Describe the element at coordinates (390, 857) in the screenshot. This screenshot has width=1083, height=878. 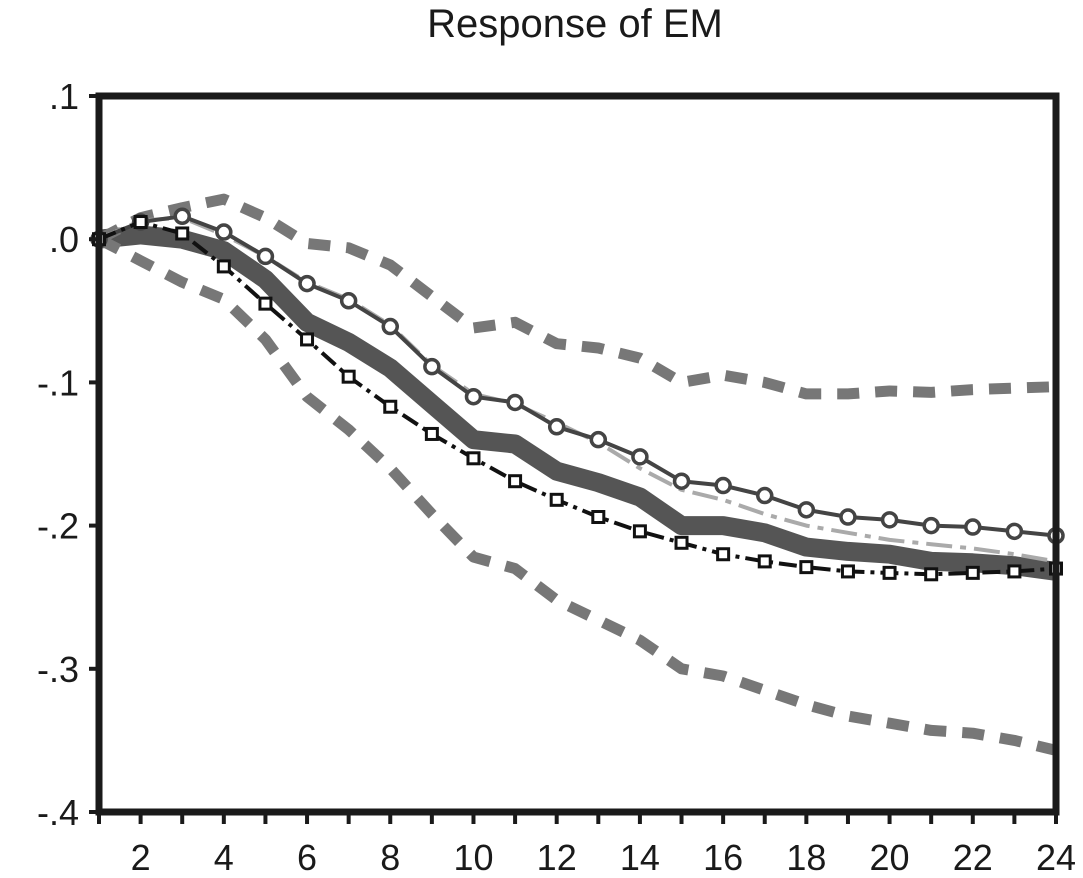
I see `x-tick-label: 8` at that location.